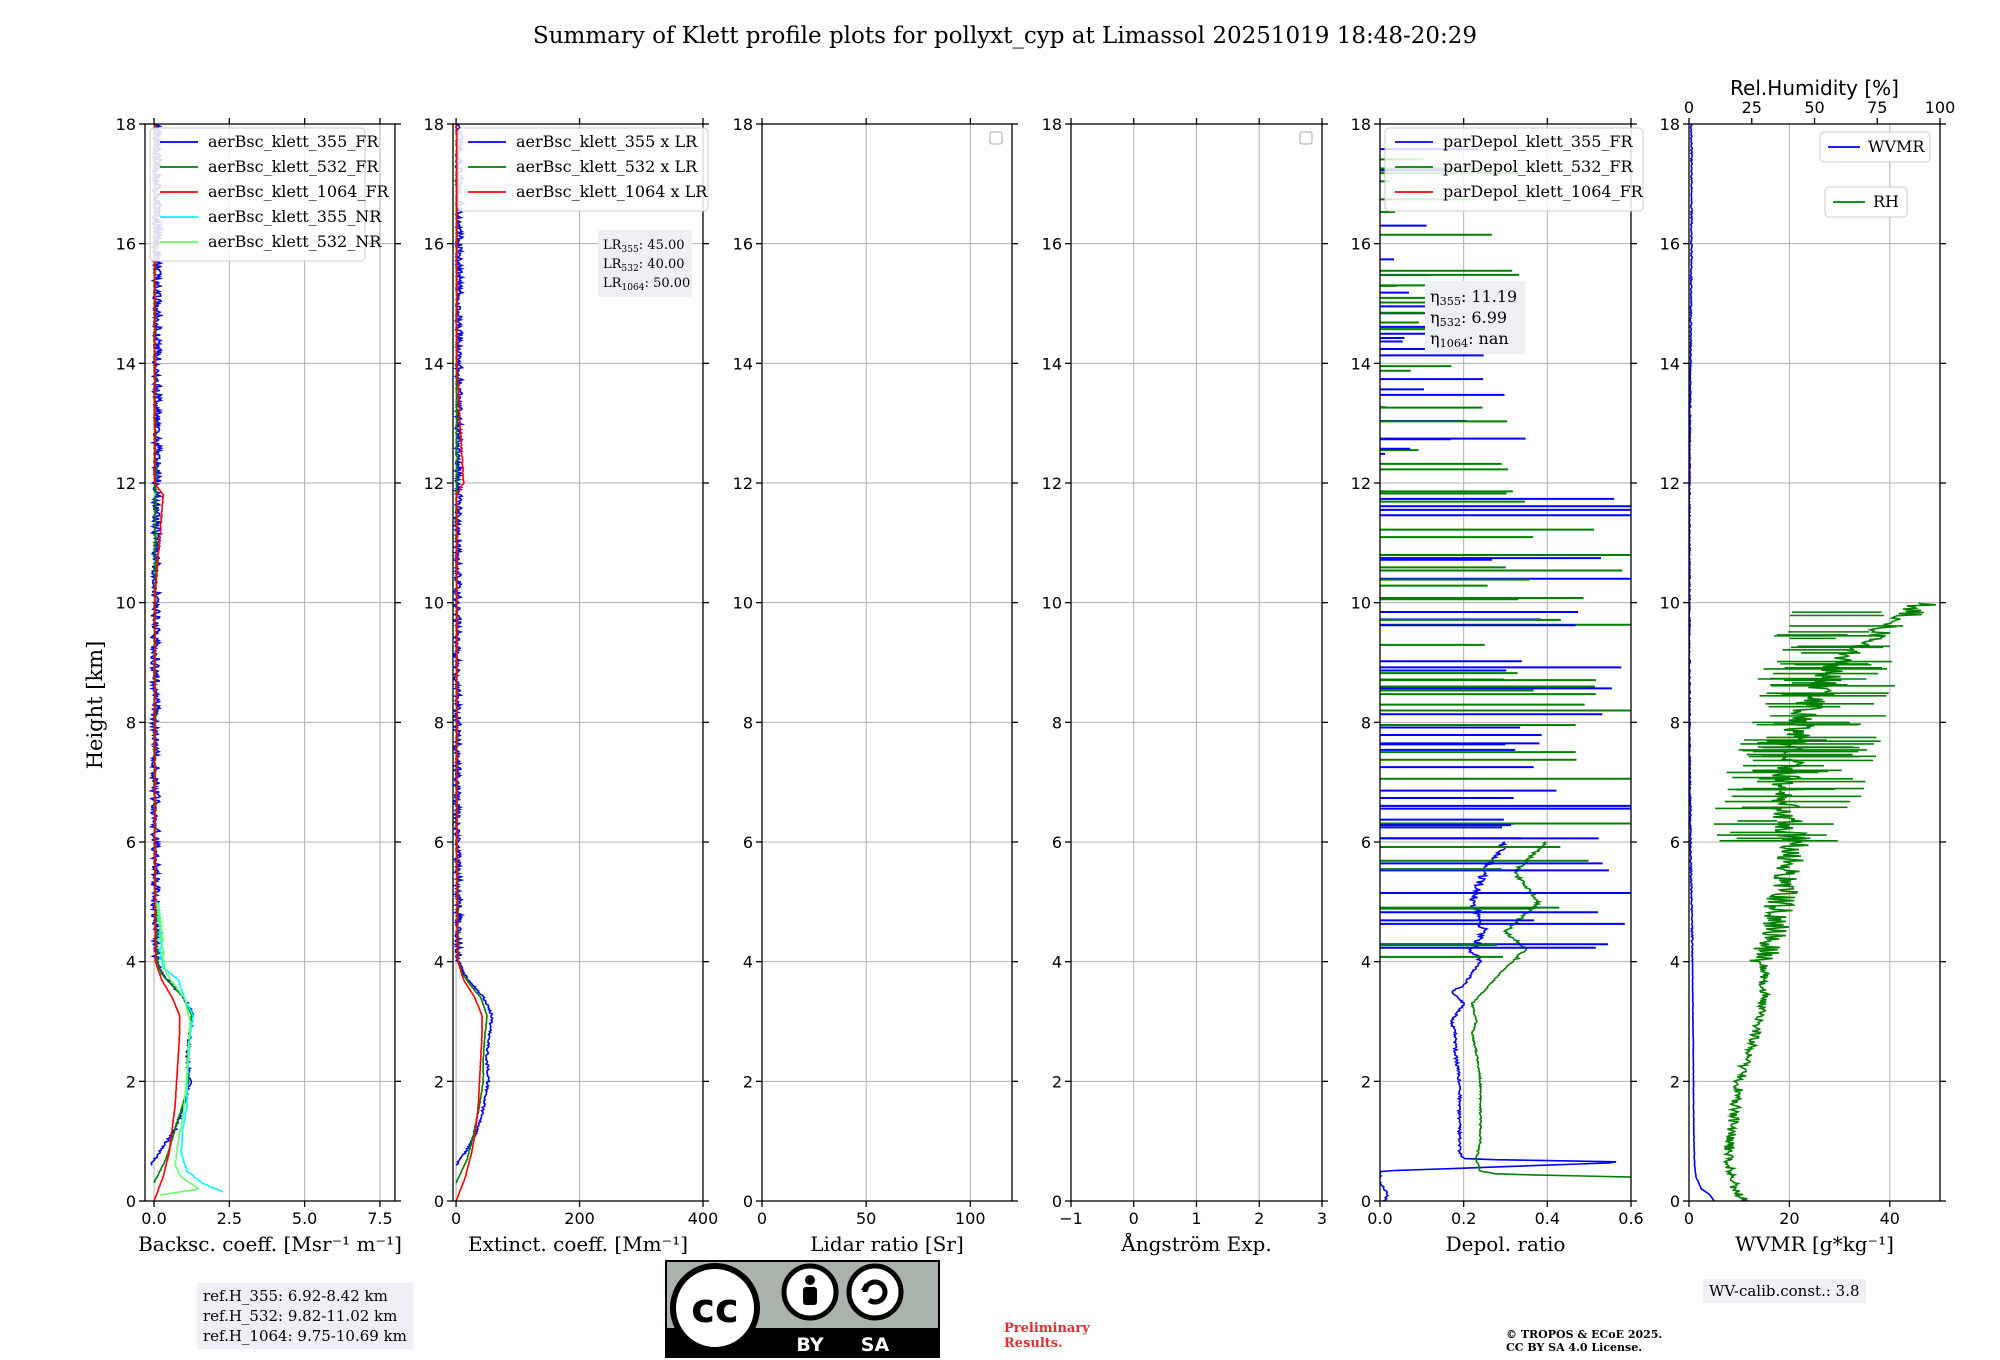  What do you see at coordinates (1689, 107) in the screenshot?
I see `x2-tick-label: 0` at bounding box center [1689, 107].